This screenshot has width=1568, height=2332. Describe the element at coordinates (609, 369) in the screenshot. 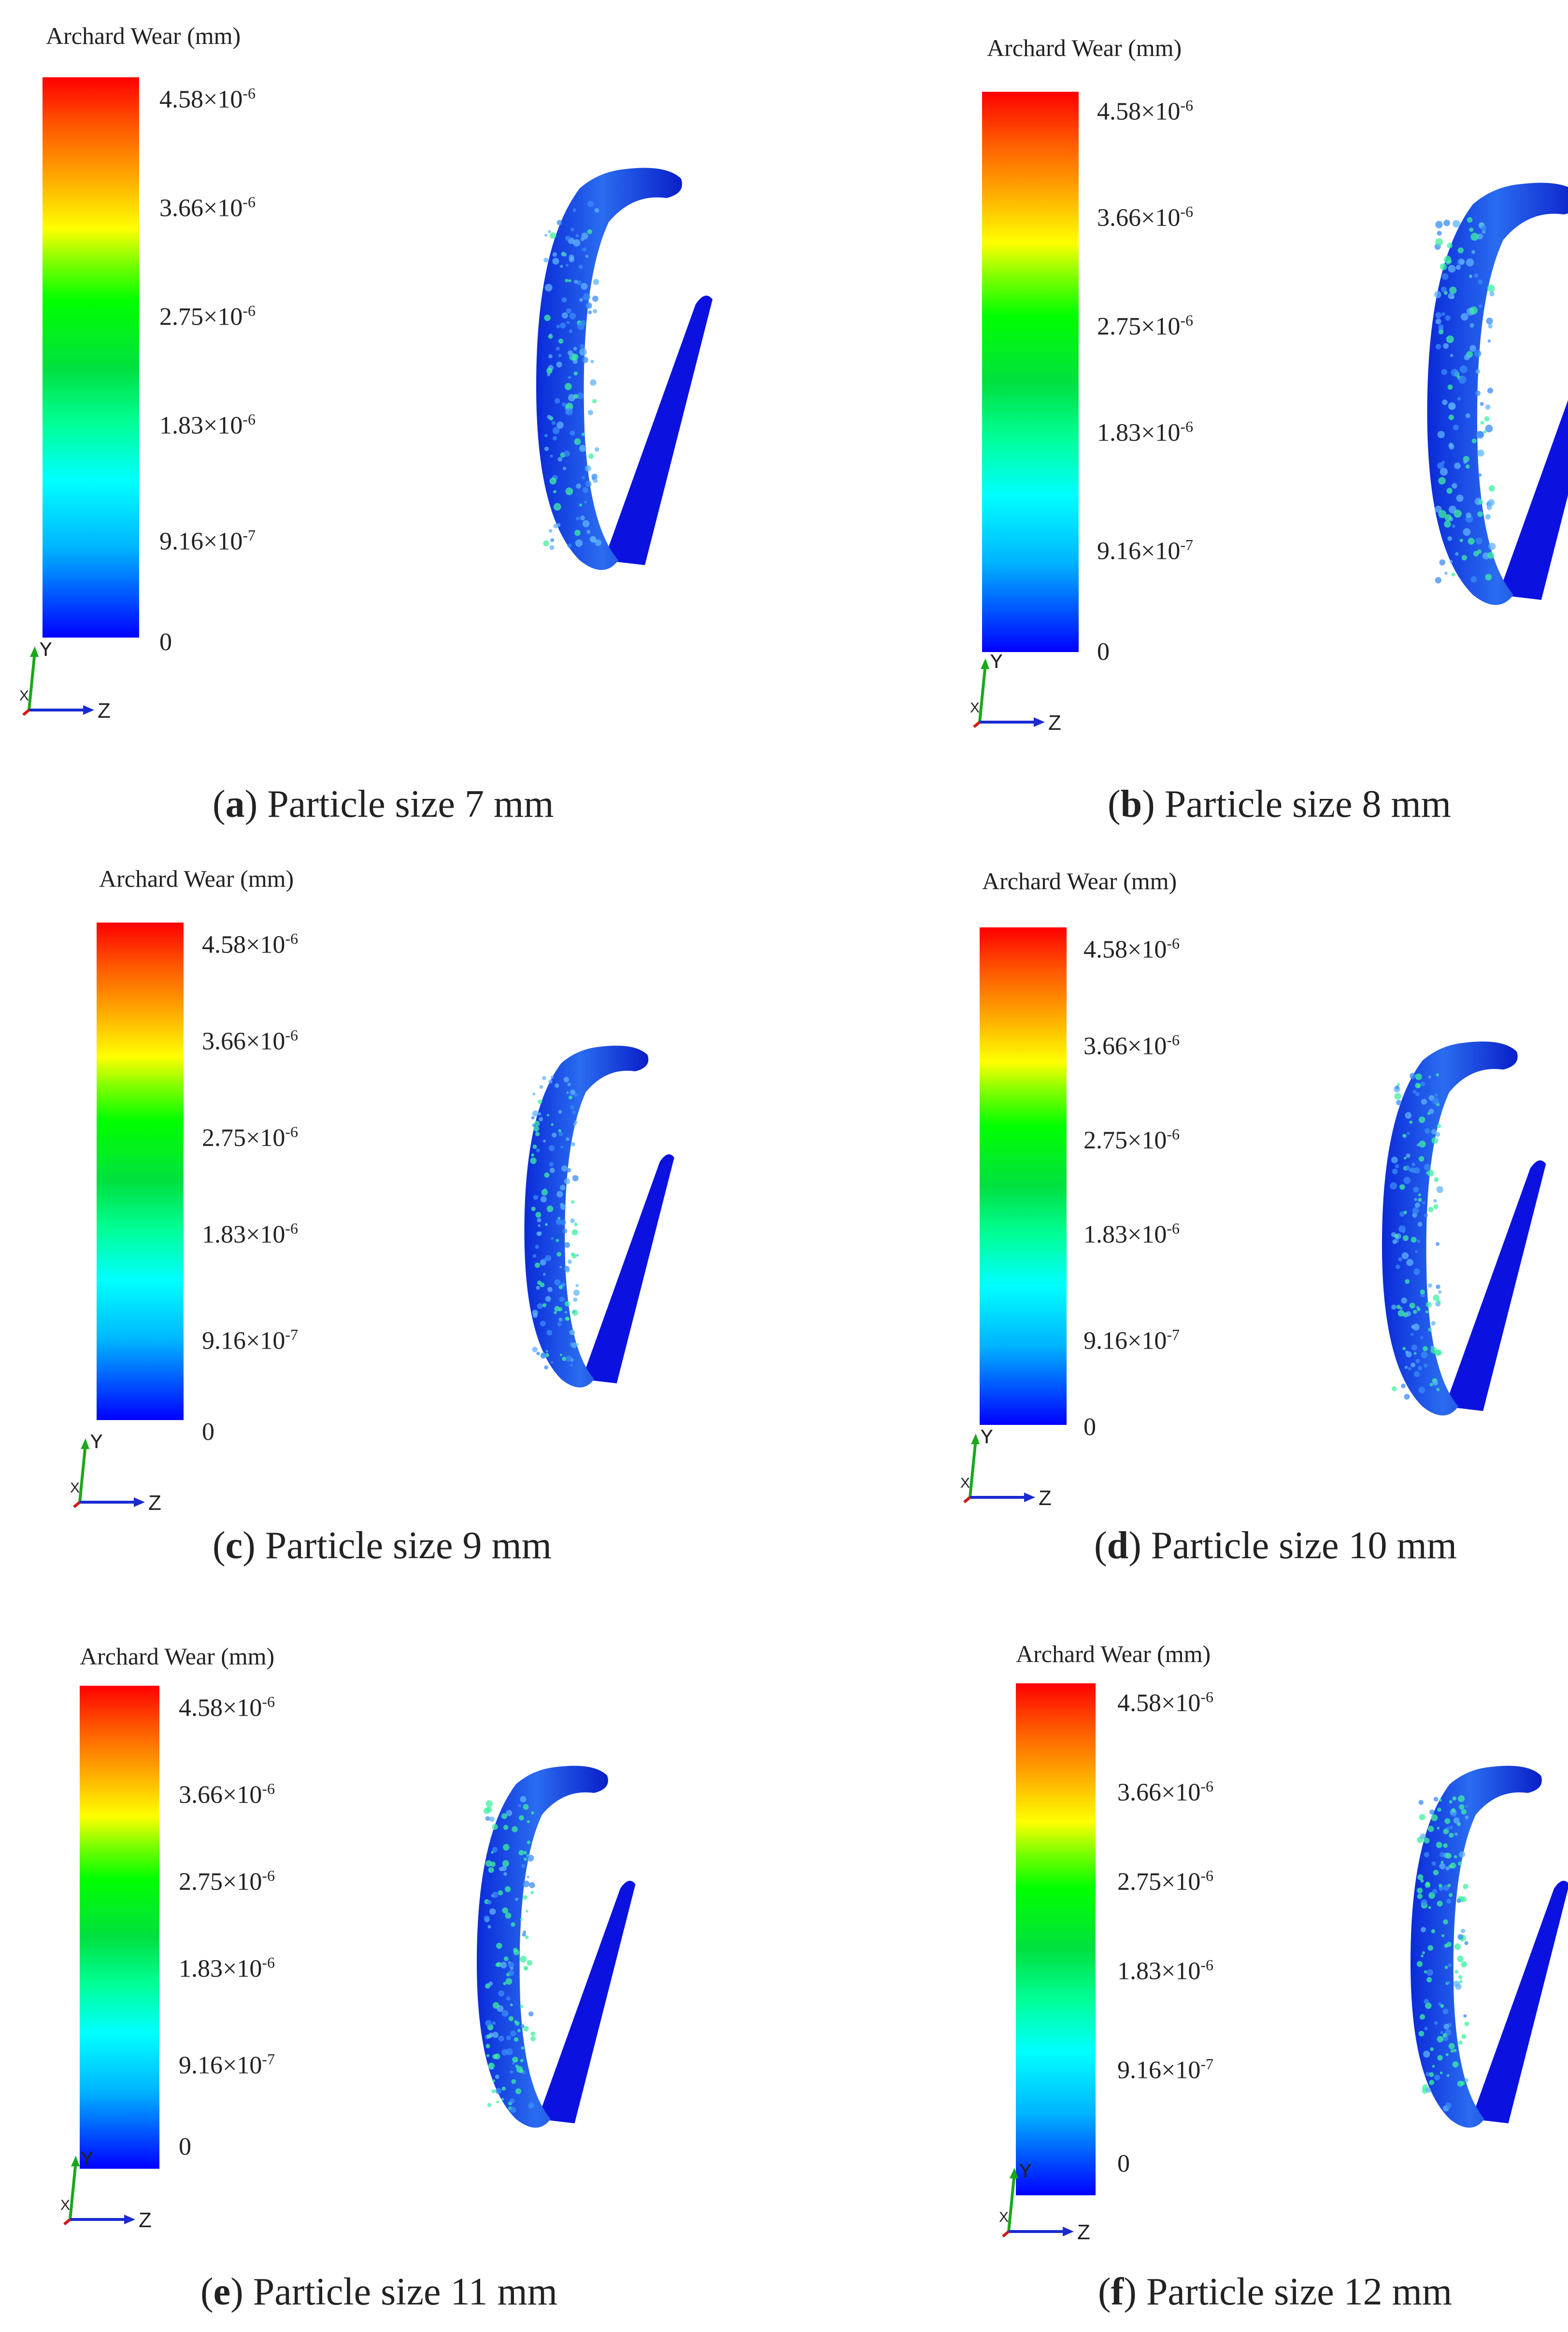

I see `model-ring` at that location.